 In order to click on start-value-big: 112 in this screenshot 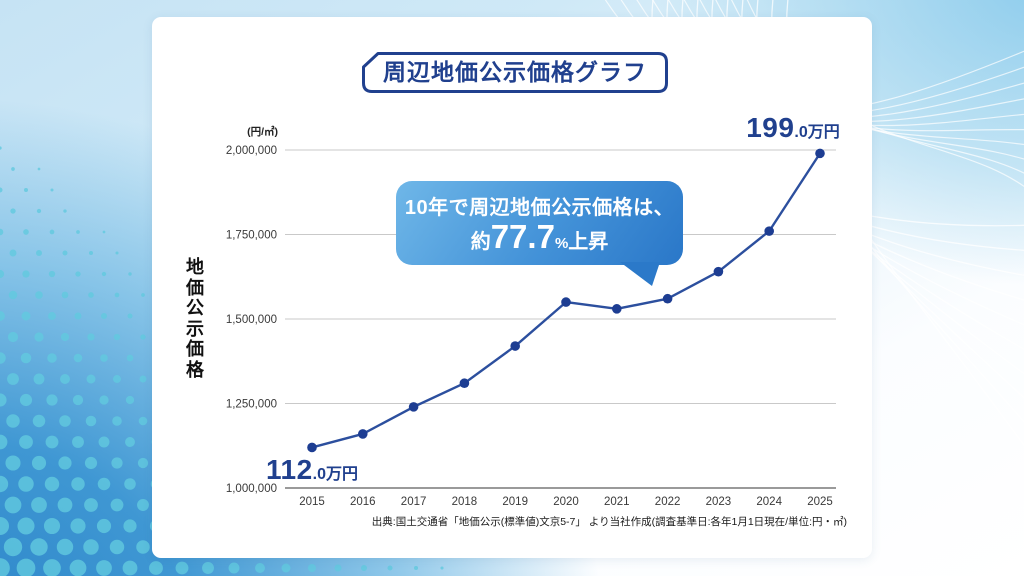, I will do `click(289, 469)`.